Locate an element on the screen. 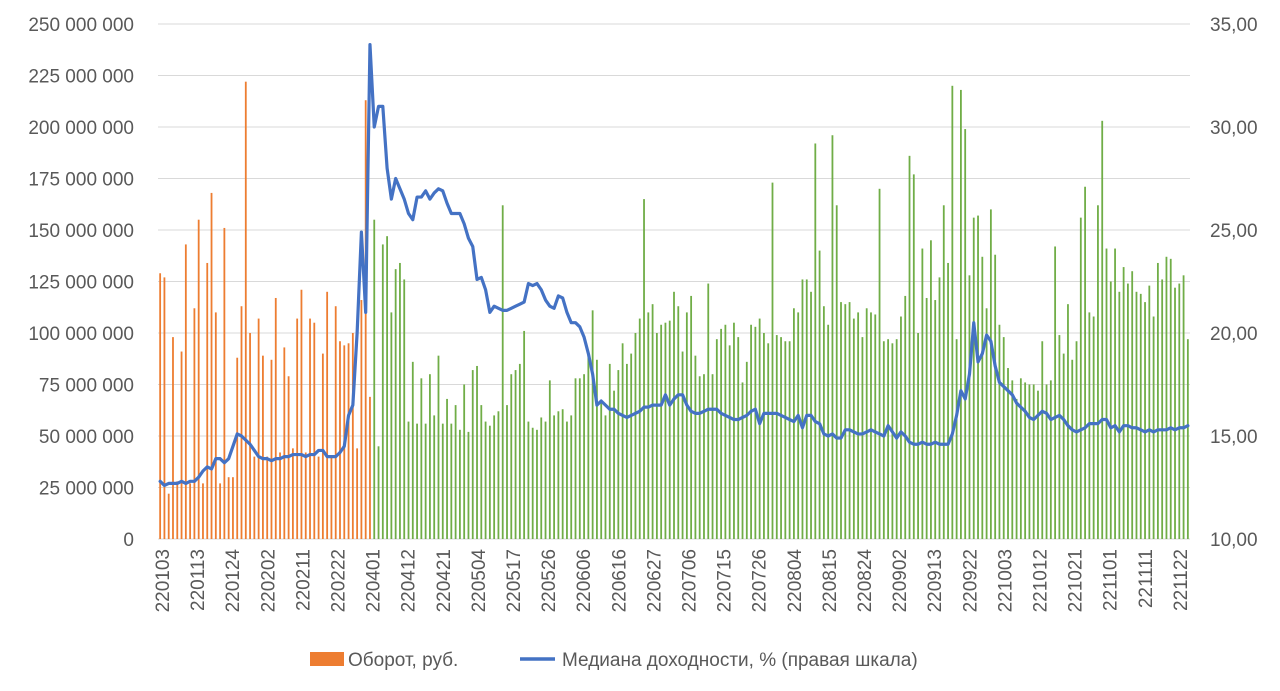  x-tick-label: 220627 is located at coordinates (654, 580).